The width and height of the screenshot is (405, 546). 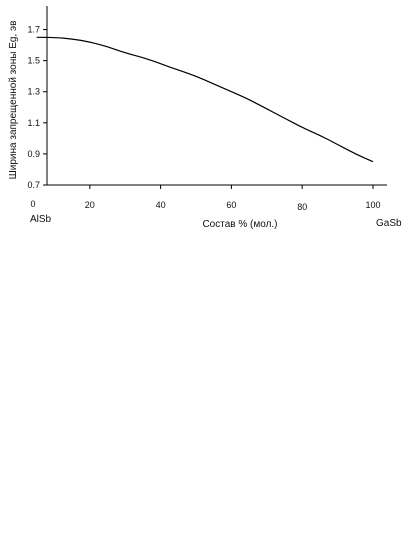 I want to click on y-tick-label: 1.3, so click(x=33, y=92).